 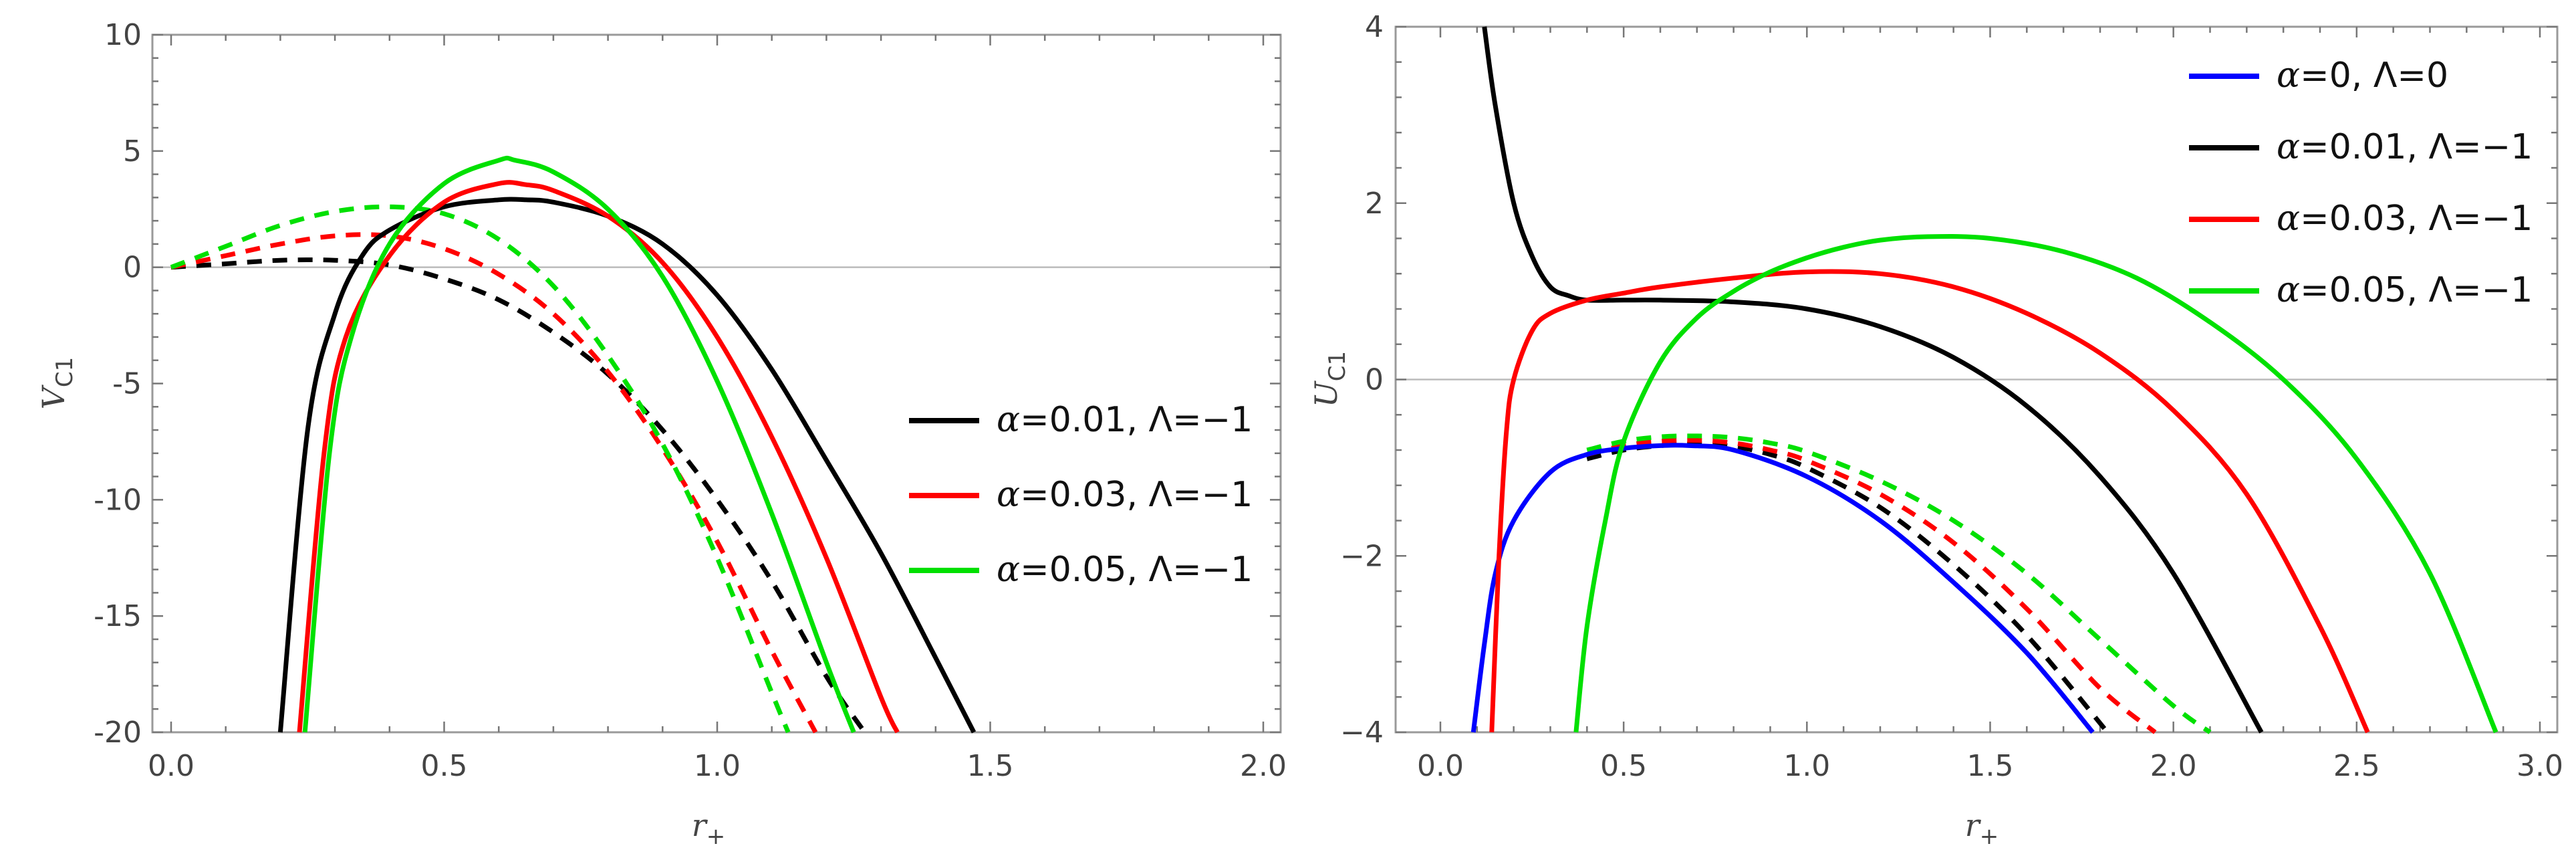 What do you see at coordinates (118, 500) in the screenshot?
I see `left-y-tick-label: -10` at bounding box center [118, 500].